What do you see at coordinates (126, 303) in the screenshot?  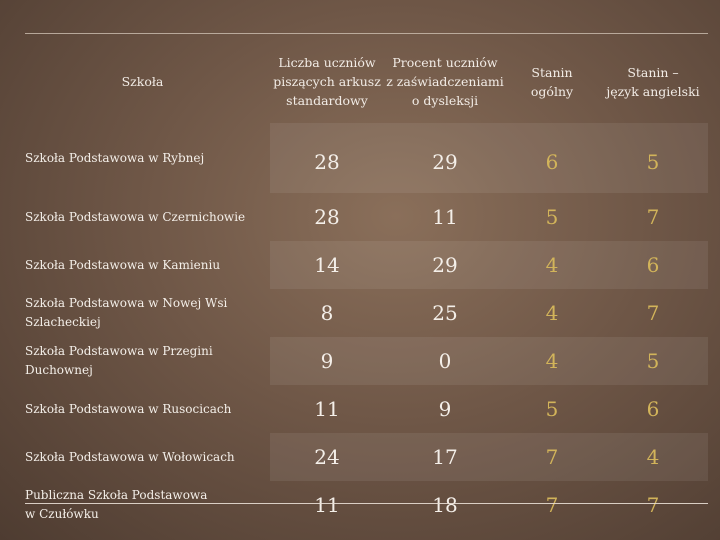 I see `school-name-line-1: Szkoła Podstawowa w Nowej Wsi` at bounding box center [126, 303].